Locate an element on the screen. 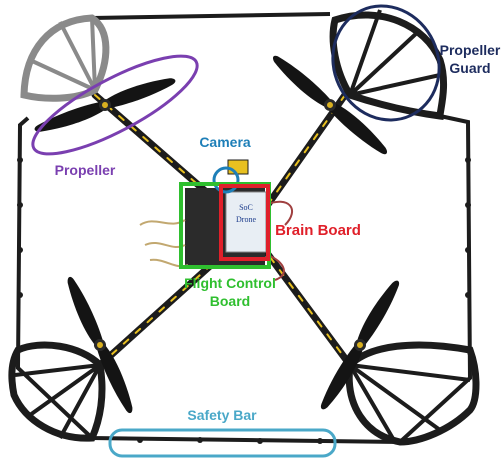 Image resolution: width=504 pixels, height=463 pixels. safety-bar-highlight is located at coordinates (222, 443).